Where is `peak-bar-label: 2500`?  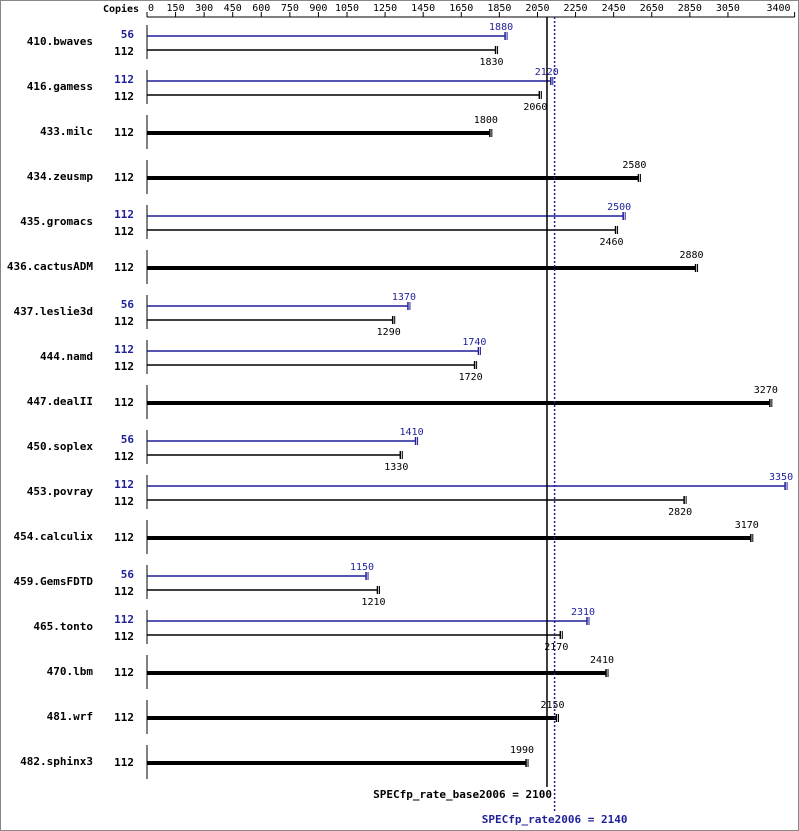
peak-bar-label: 2500 is located at coordinates (619, 207).